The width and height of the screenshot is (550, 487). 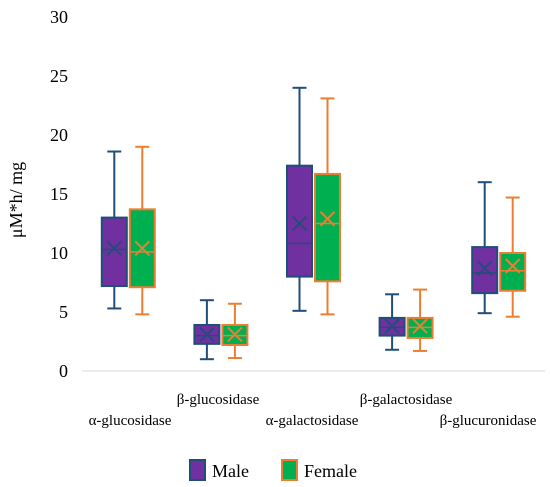 I want to click on y-axis-ticks: 0 5 10 15 20 25 30, so click(x=59, y=194).